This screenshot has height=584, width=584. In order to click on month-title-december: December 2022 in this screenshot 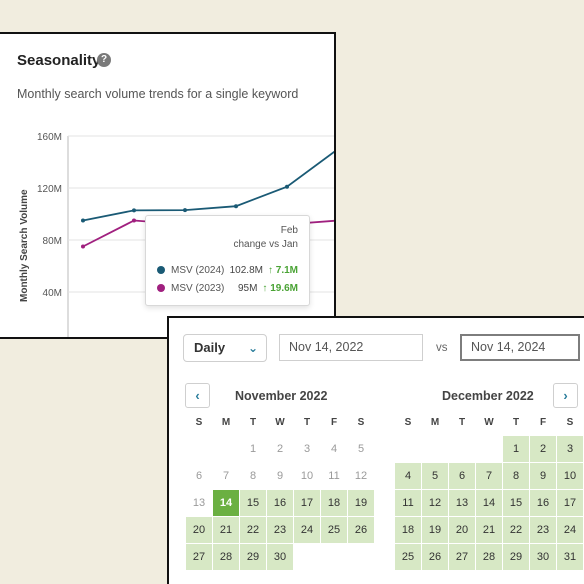, I will do `click(488, 396)`.